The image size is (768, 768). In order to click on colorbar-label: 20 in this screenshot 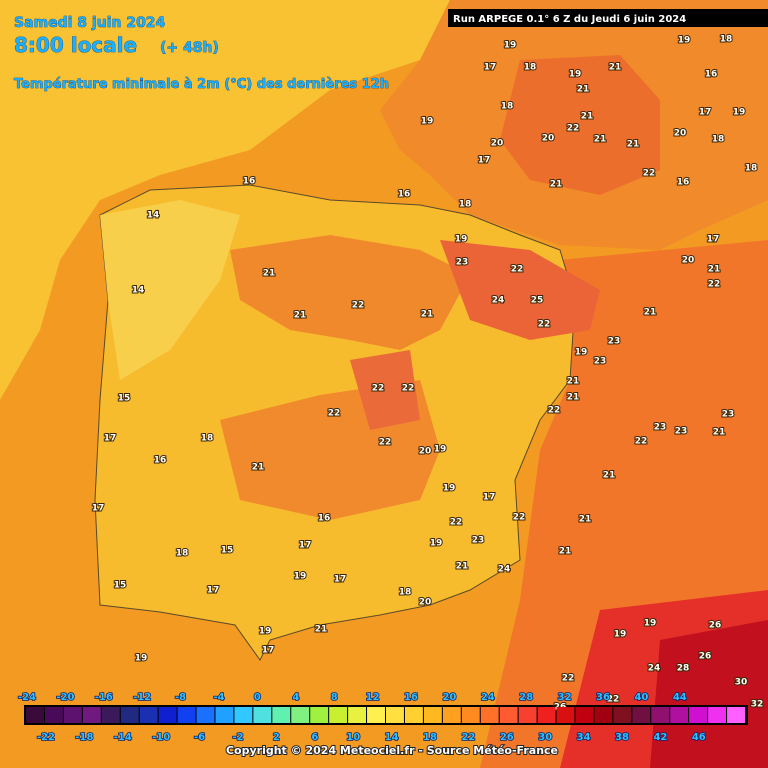, I will do `click(449, 697)`.